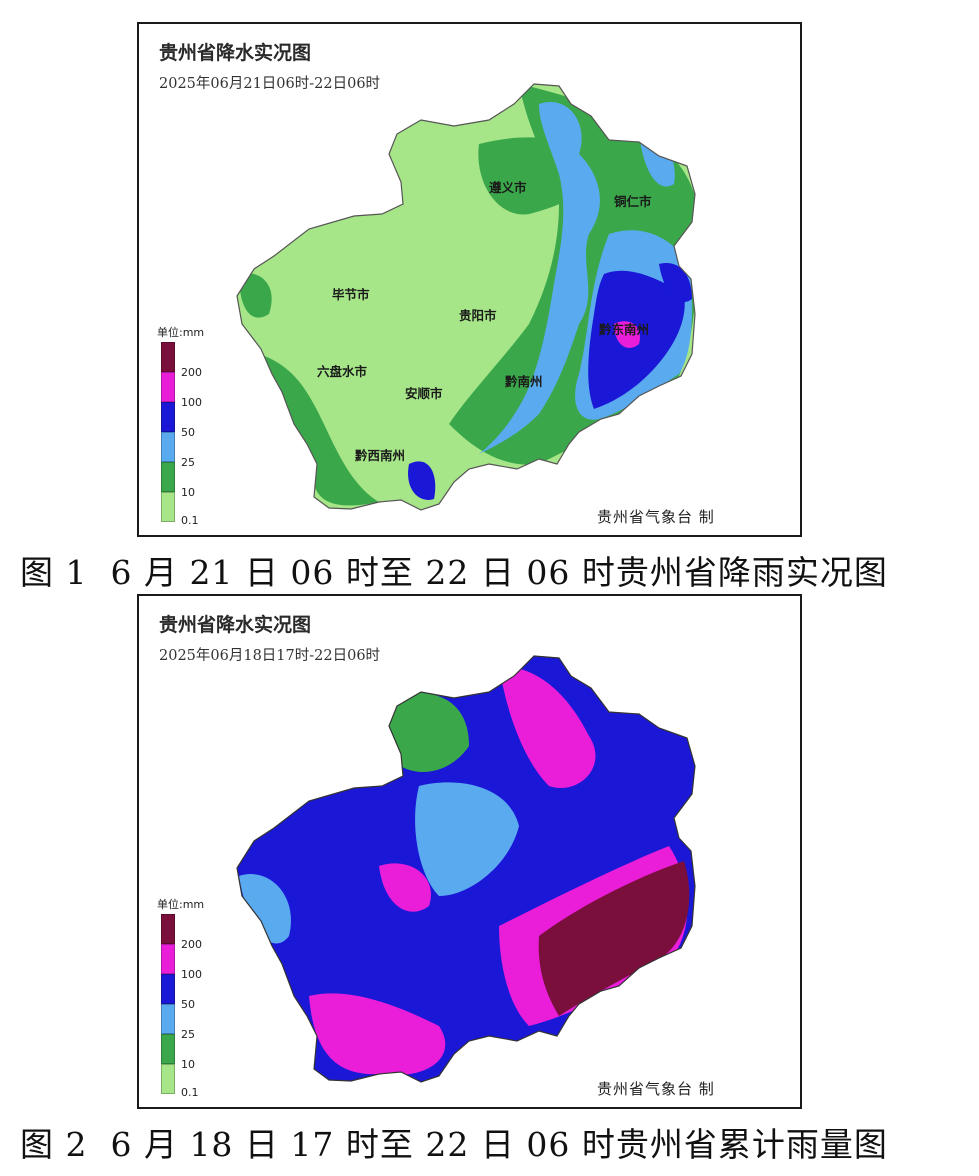  I want to click on city-label-qianxinan: 黔西南州, so click(380, 455).